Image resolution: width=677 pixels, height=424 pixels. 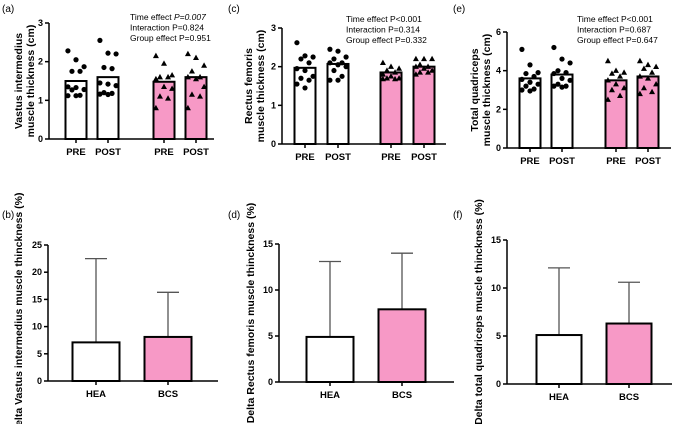 What do you see at coordinates (615, 19) in the screenshot?
I see `stat-annotation: Time effect P<0.001` at bounding box center [615, 19].